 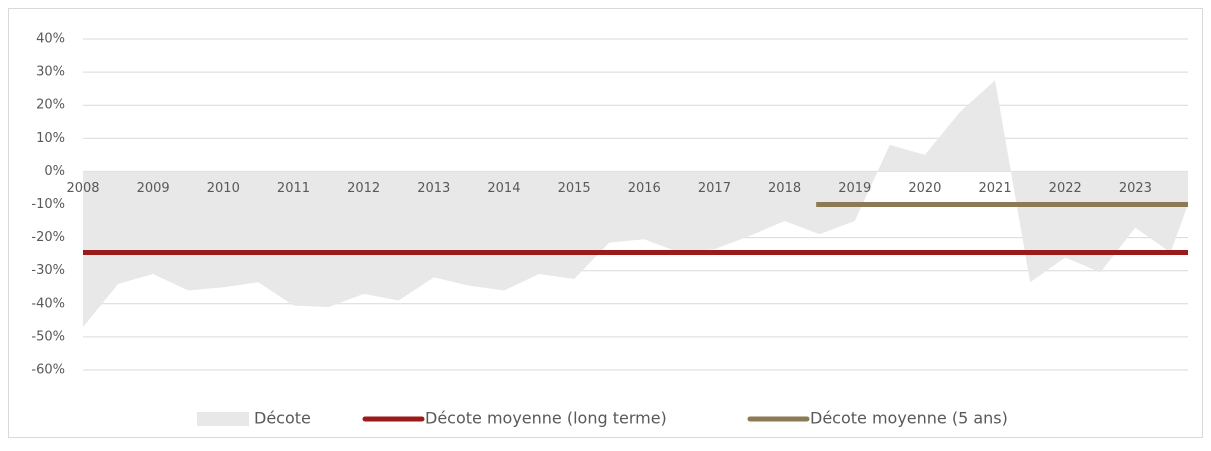 What do you see at coordinates (433, 188) in the screenshot?
I see `x-tick-label: 2013` at bounding box center [433, 188].